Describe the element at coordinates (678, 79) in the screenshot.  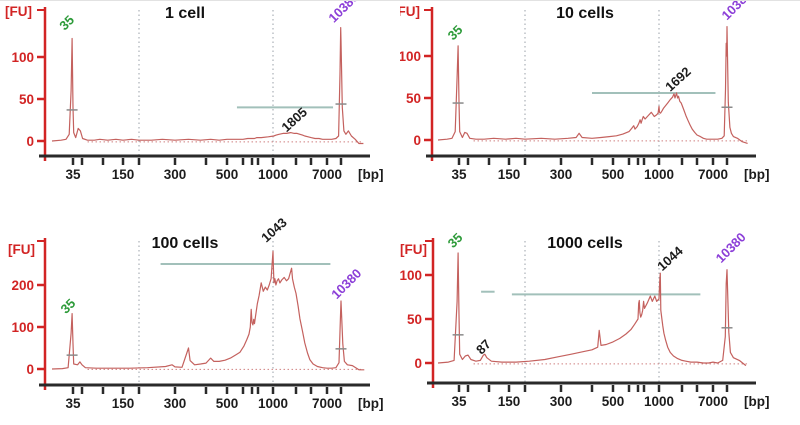
I see `peak-label-1692: 1692` at that location.